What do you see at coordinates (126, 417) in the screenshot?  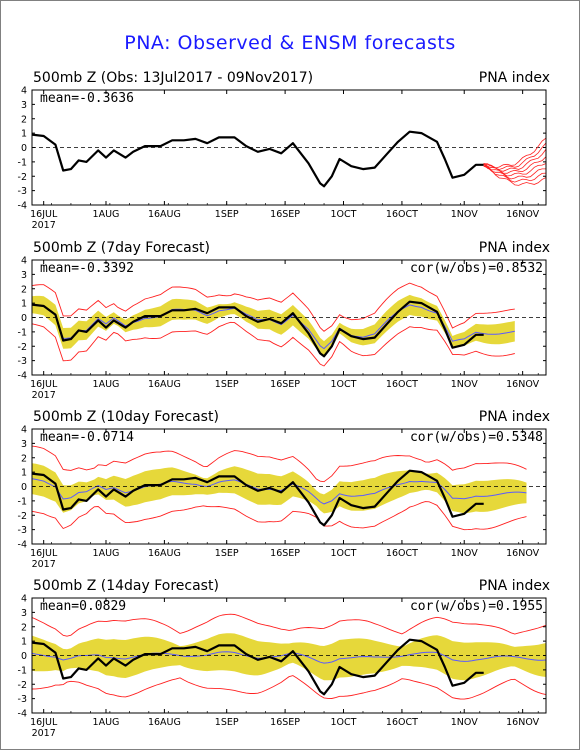 I see `panel-title: 500mb Z (10day Forecast)` at bounding box center [126, 417].